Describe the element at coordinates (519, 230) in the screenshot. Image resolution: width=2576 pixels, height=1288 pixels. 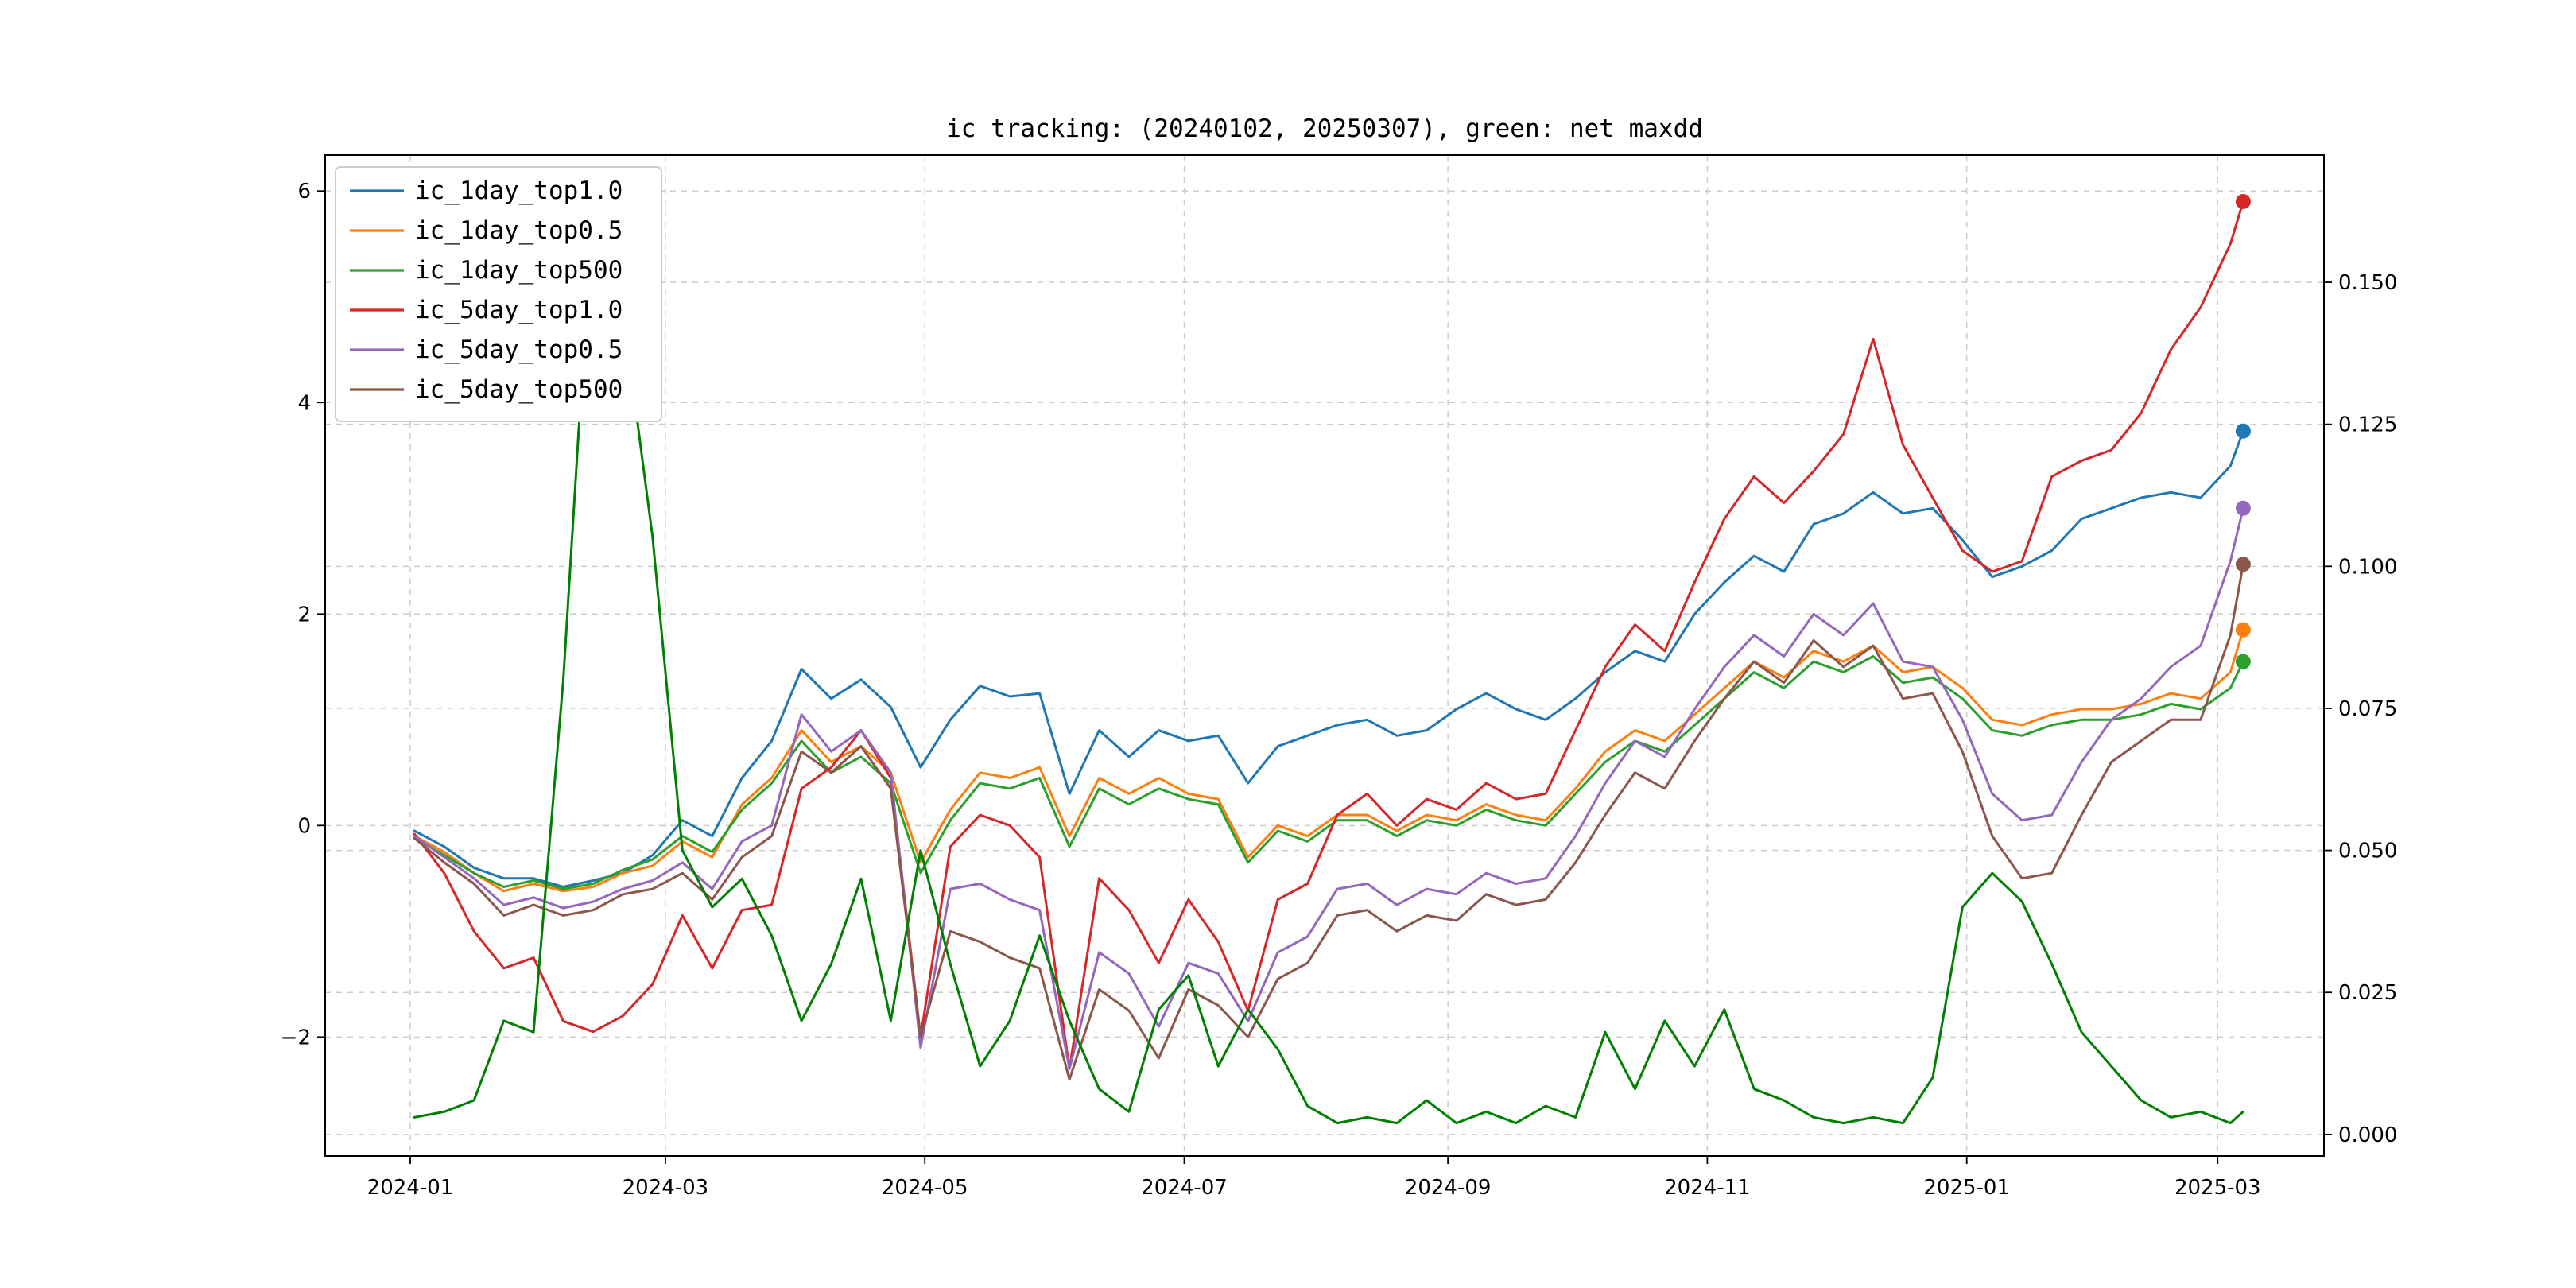
I see `legend-label: ic_1day_top0.5` at that location.